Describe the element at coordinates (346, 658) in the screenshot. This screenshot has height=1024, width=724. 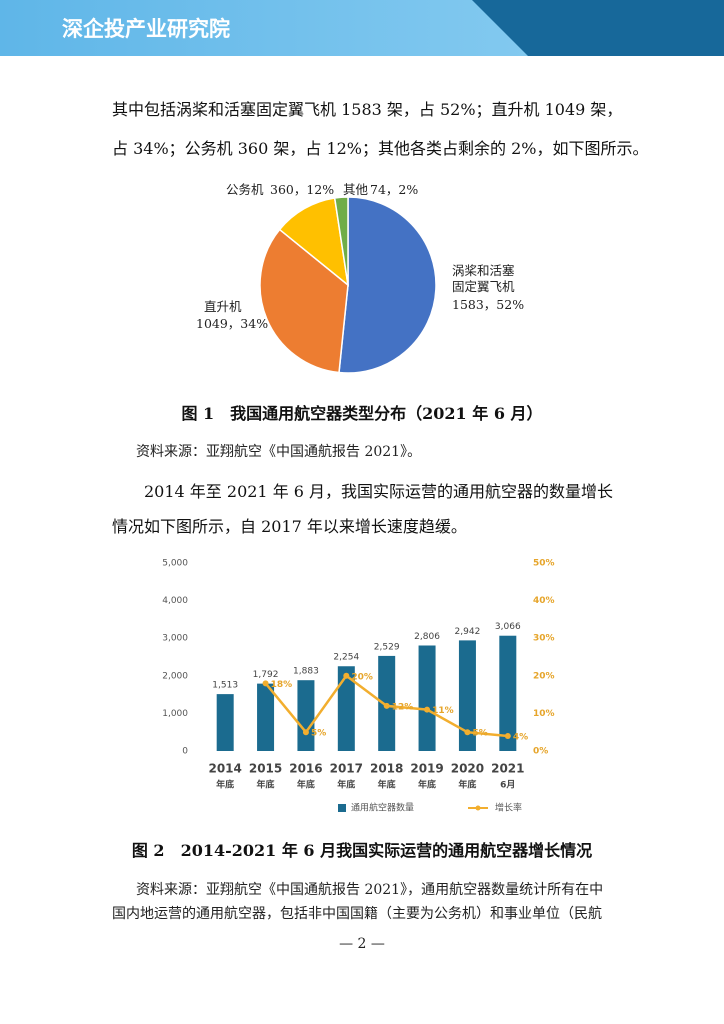
I see `bar-value-label: 2,254` at that location.